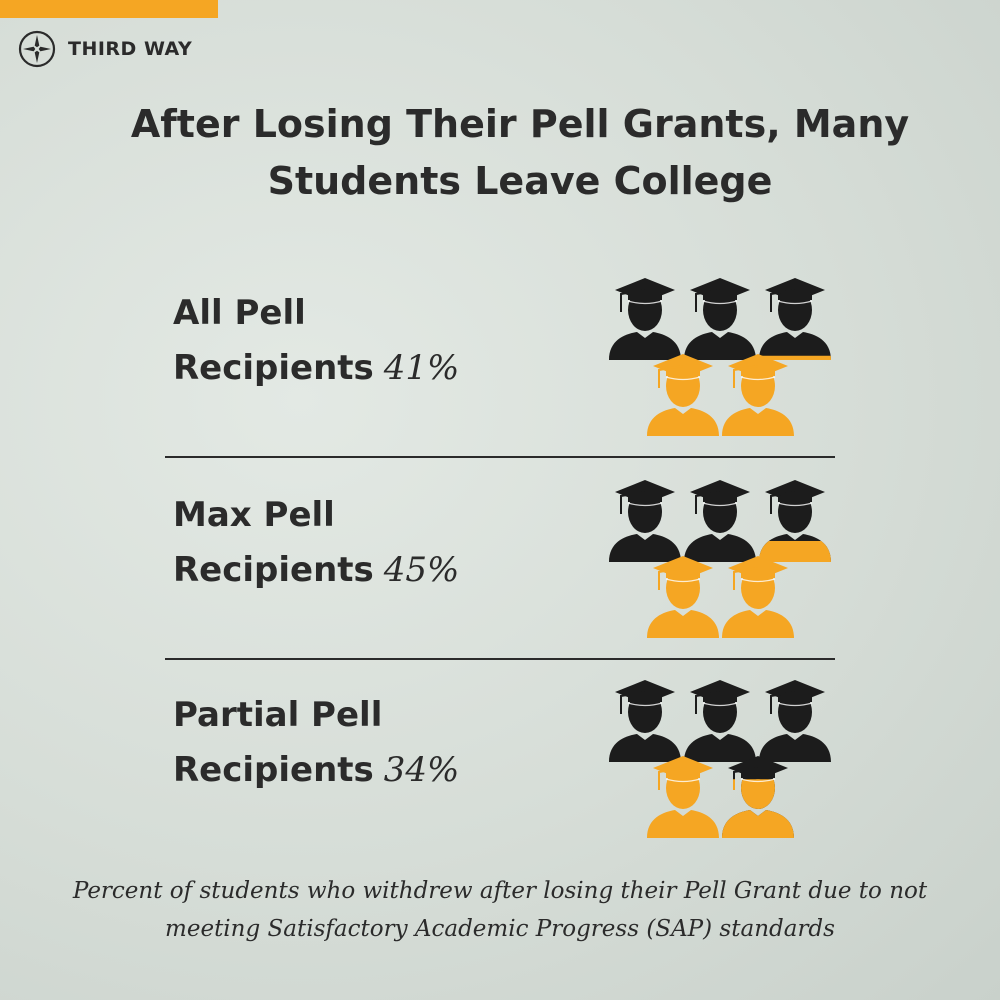 Image resolution: width=1000 pixels, height=1000 pixels. Describe the element at coordinates (421, 368) in the screenshot. I see `row-value-label: 41%` at that location.